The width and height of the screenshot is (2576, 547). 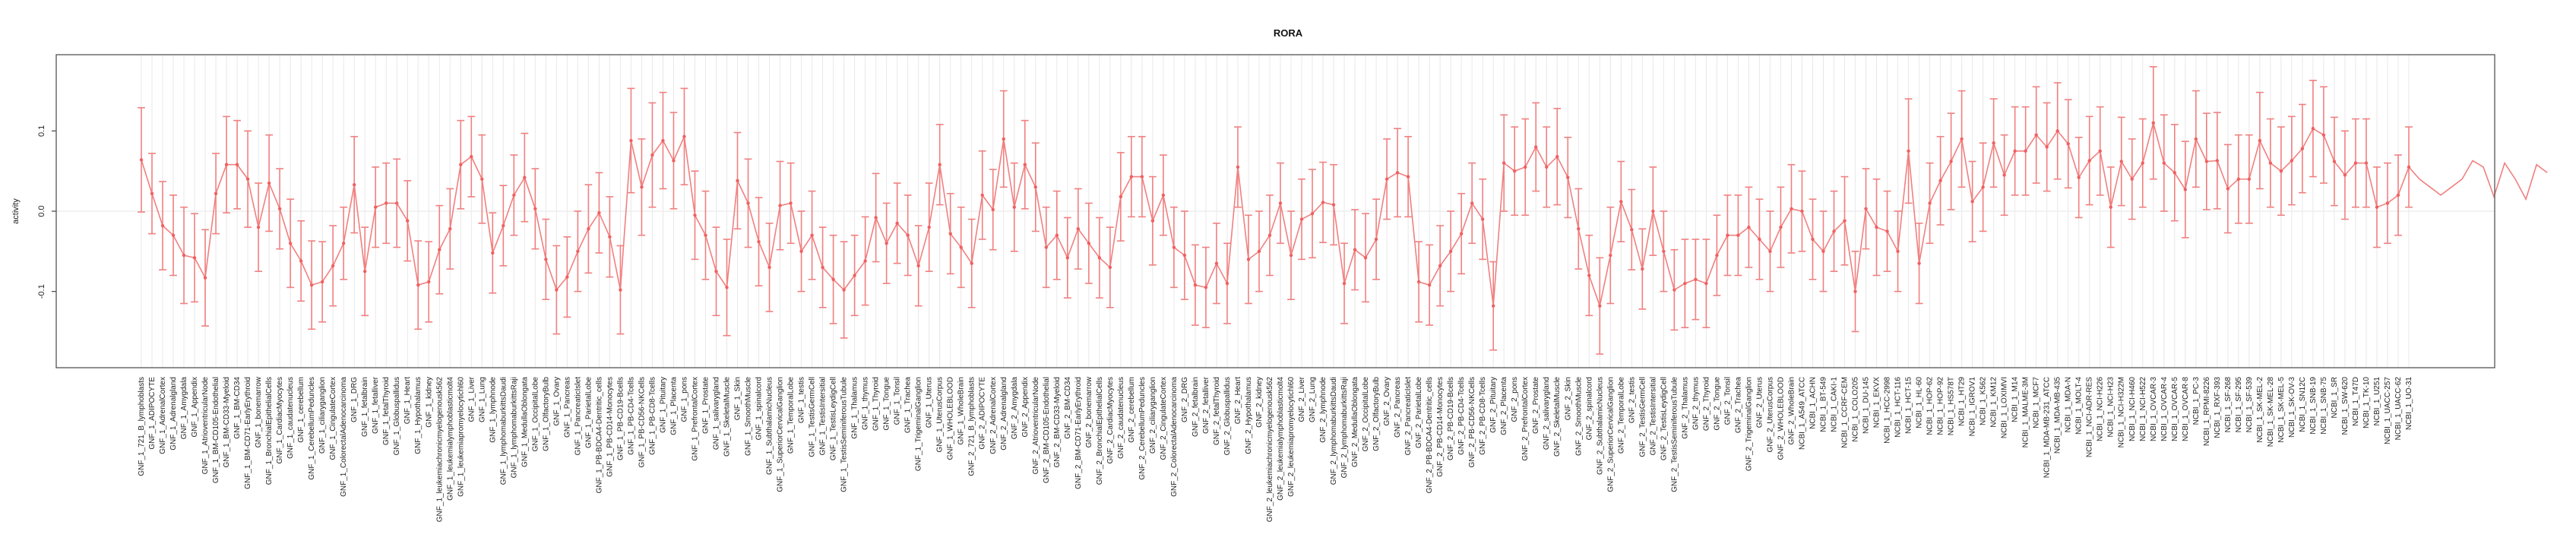 I want to click on x-tick-label: GNF_1_Prostate, so click(x=705, y=405).